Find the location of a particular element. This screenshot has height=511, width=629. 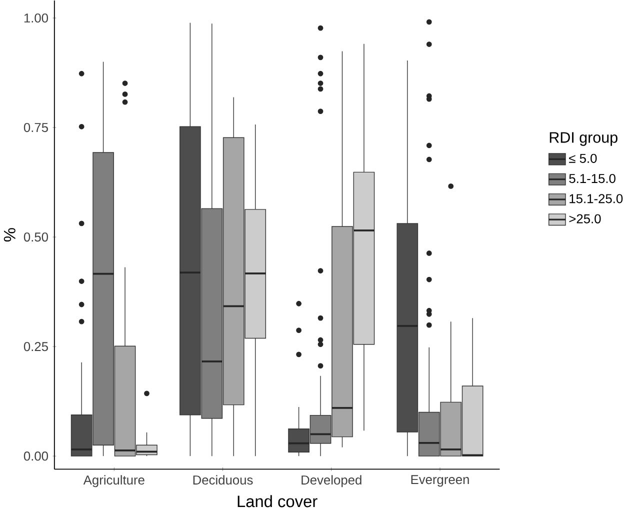

legend-label: 15.1-25.0 is located at coordinates (596, 199).